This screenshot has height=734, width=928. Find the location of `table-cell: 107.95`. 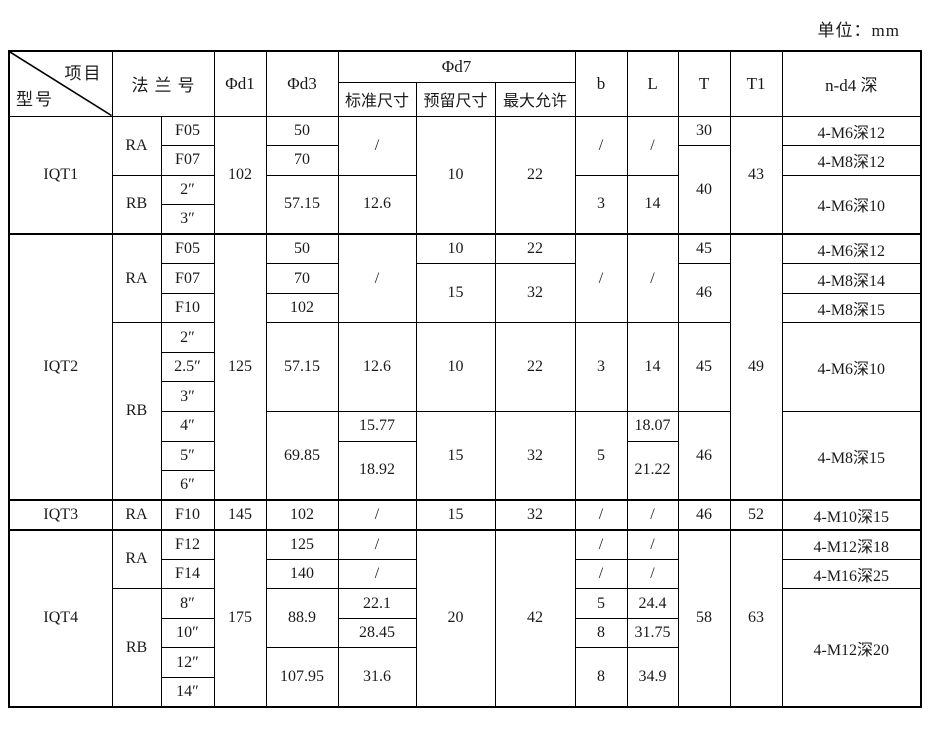

table-cell: 107.95 is located at coordinates (302, 677).